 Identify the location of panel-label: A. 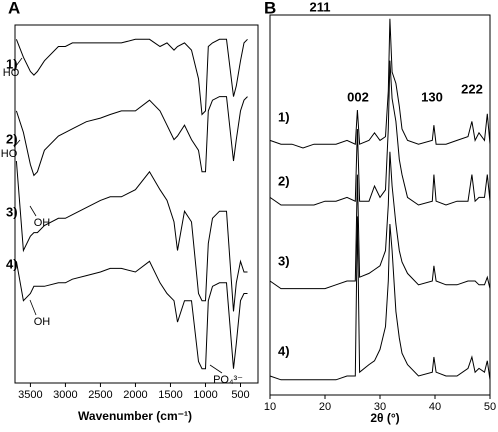
(14, 8).